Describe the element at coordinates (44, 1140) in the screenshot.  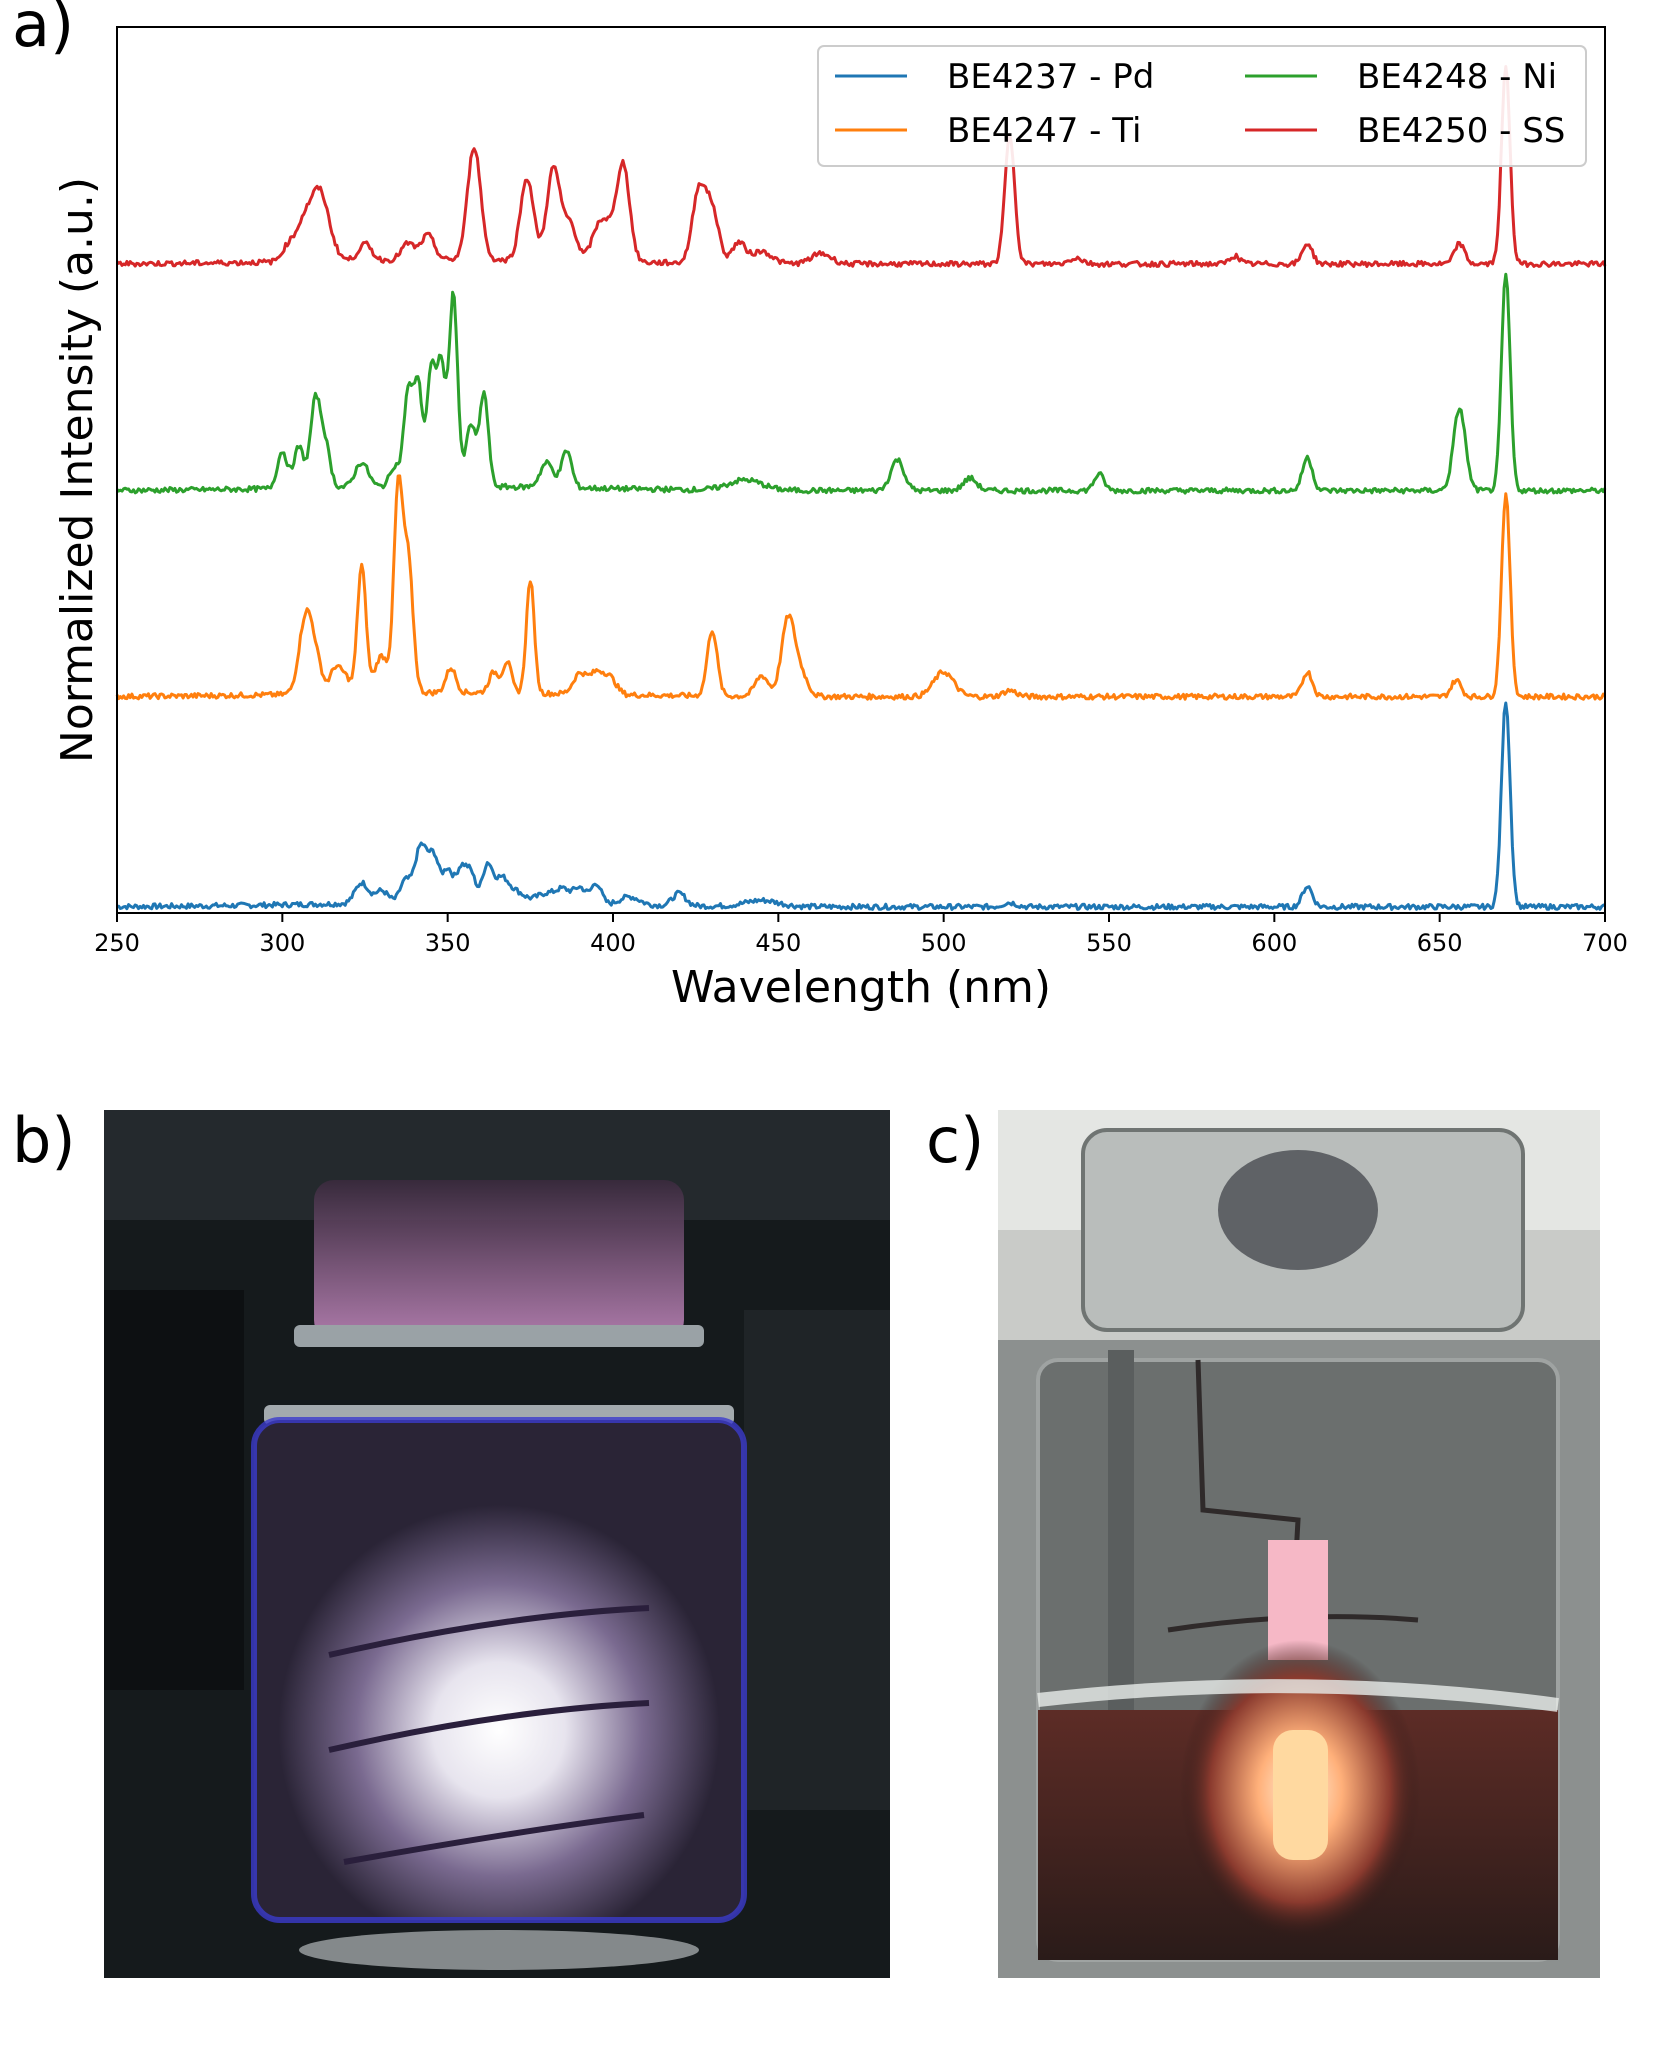
I see `panel-label-b: b)` at that location.